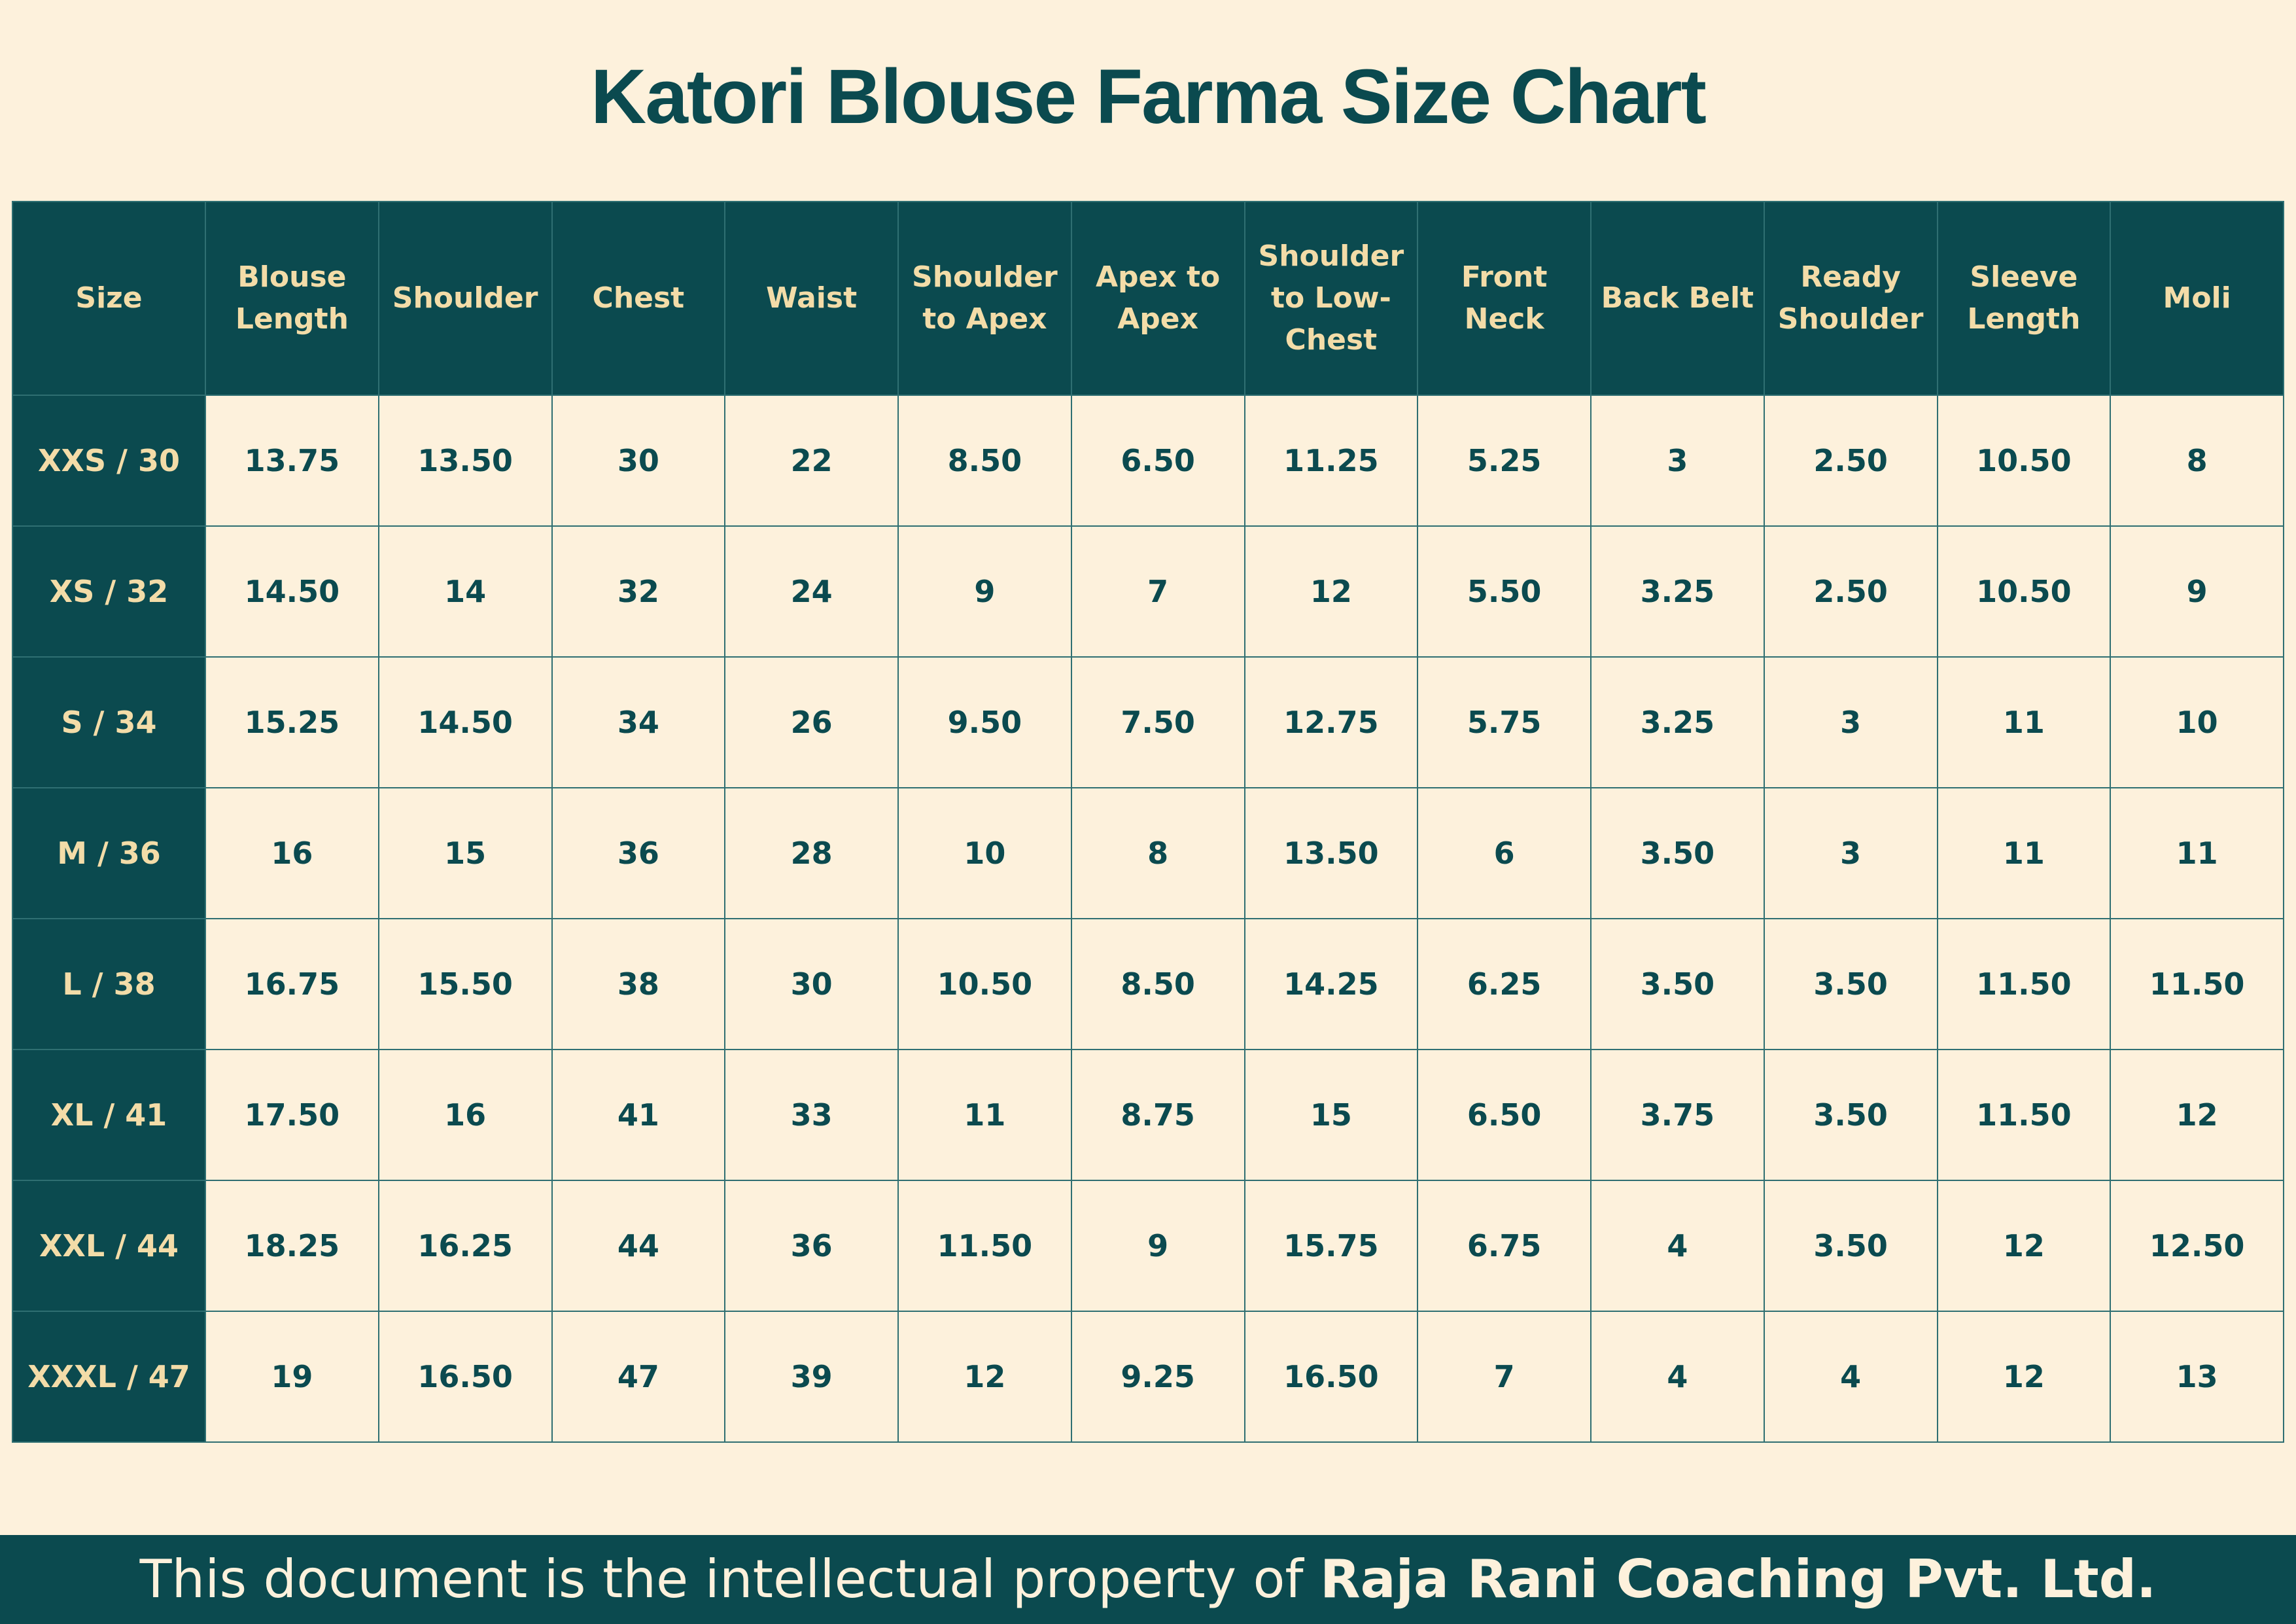 Image resolution: width=2296 pixels, height=1624 pixels. I want to click on size-cell: M / 36, so click(109, 853).